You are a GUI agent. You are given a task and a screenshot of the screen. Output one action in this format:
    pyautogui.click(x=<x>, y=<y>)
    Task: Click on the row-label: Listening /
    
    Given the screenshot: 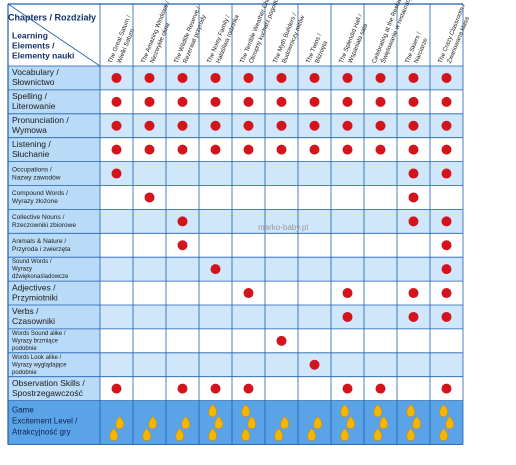 What is the action you would take?
    pyautogui.click(x=31, y=144)
    